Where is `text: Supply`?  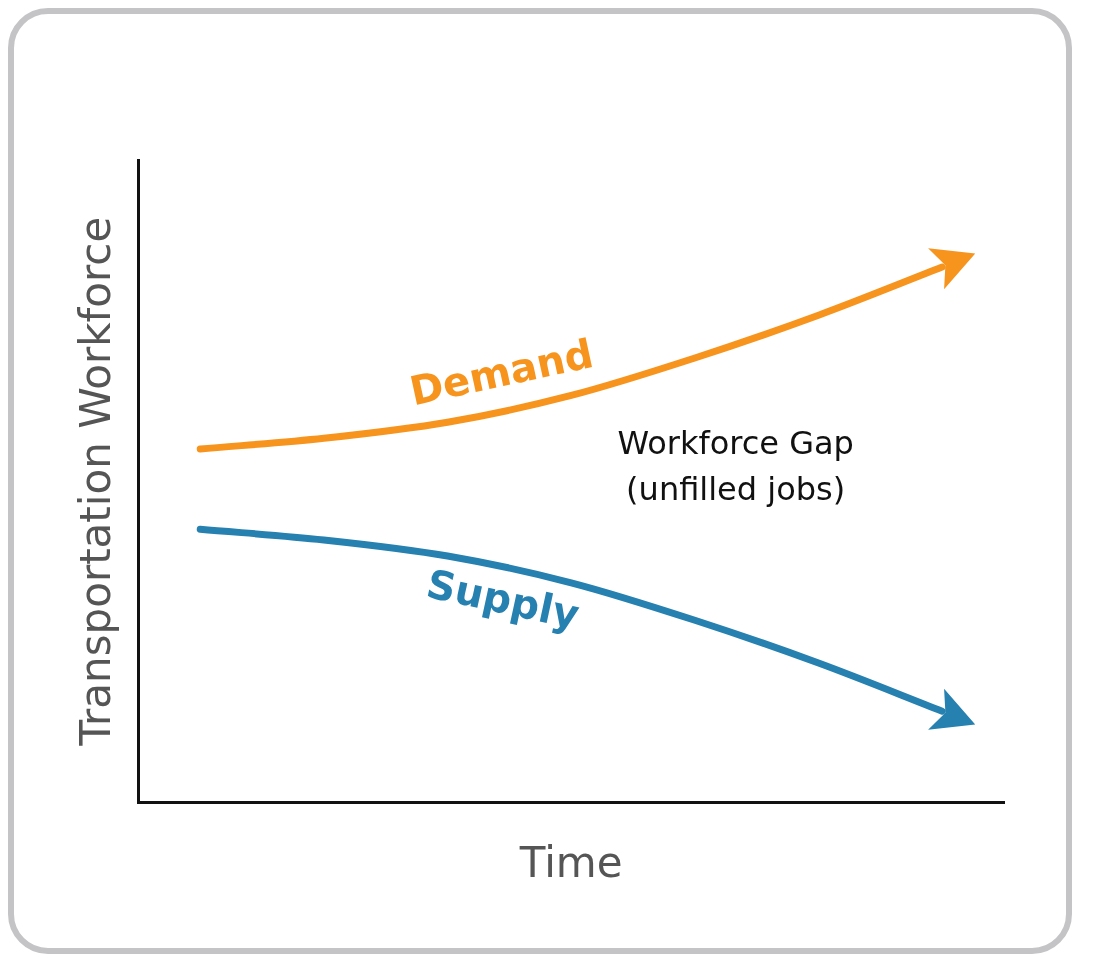
text: Supply is located at coordinates (503, 599).